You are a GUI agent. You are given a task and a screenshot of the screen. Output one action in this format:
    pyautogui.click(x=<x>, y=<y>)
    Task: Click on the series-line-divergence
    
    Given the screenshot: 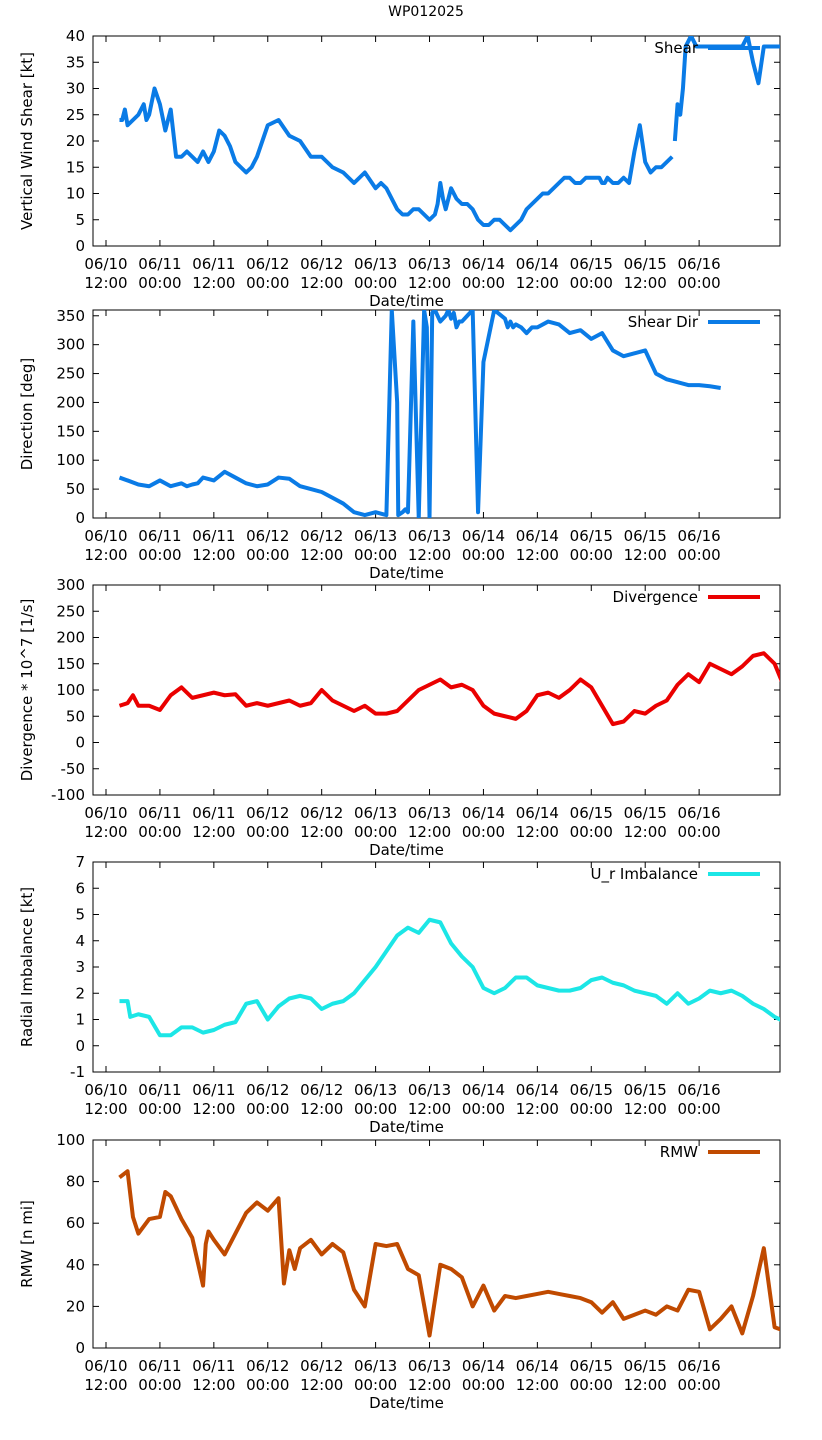 What is the action you would take?
    pyautogui.click(x=449, y=689)
    